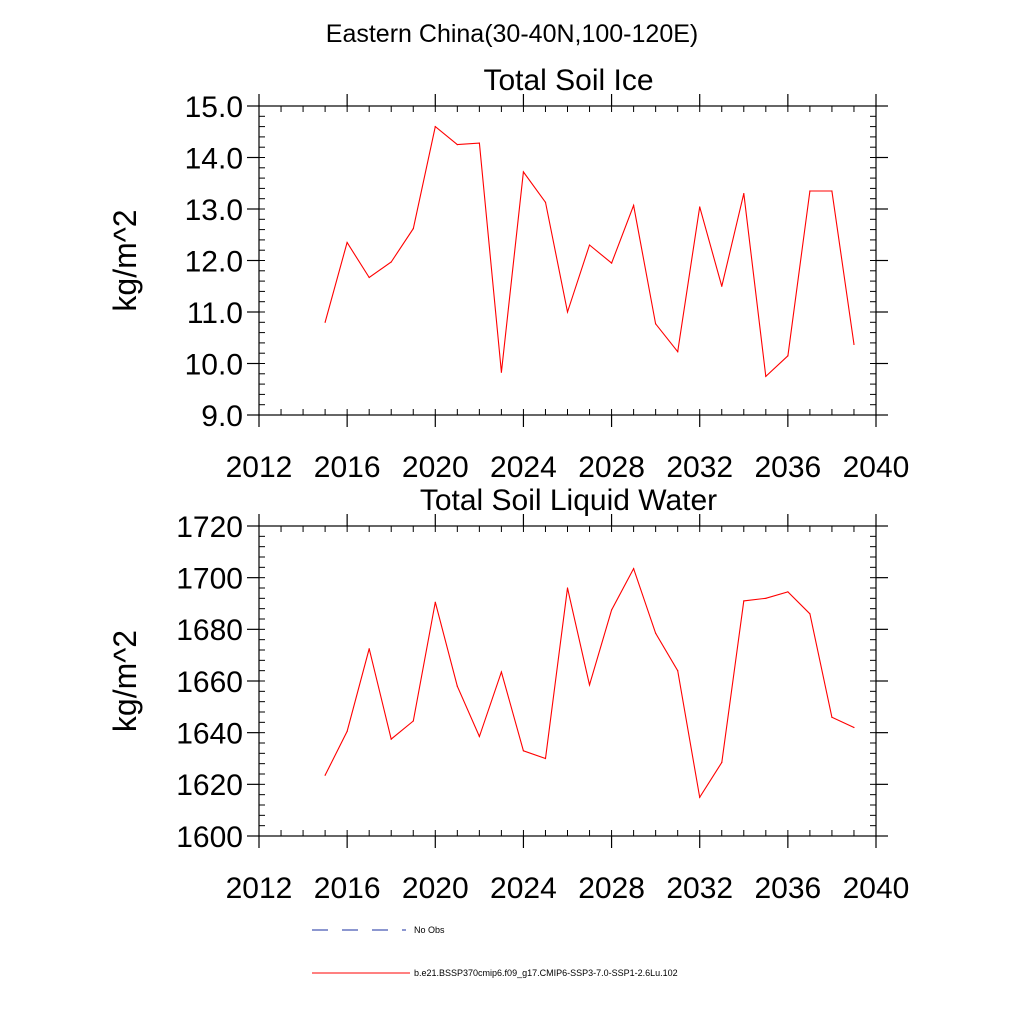  I want to click on y-tick-label: 1640, so click(209, 733).